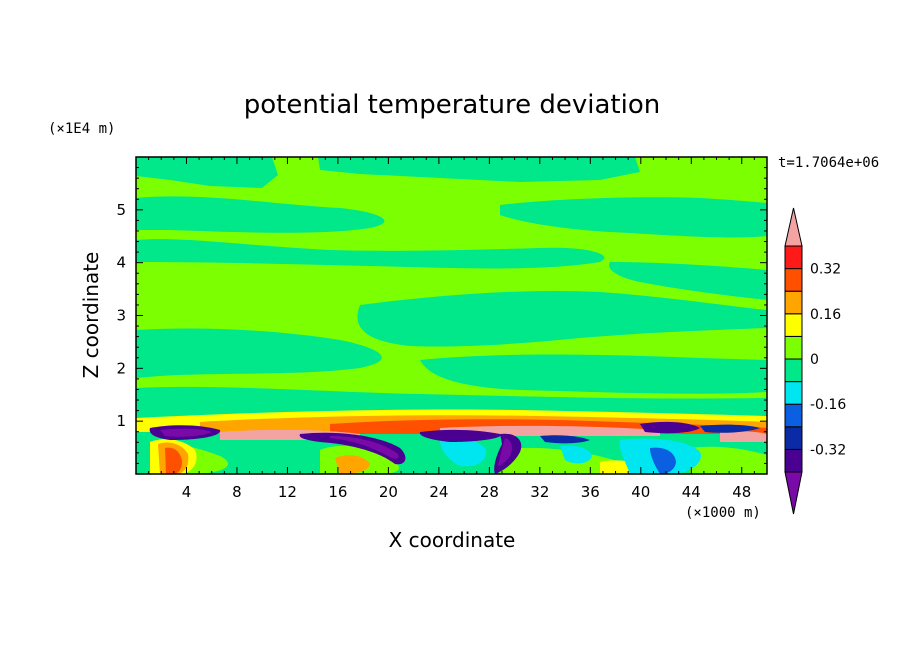  I want to click on colorbar: 0.32 0.16 0 -0.16 -0.32, so click(815, 361).